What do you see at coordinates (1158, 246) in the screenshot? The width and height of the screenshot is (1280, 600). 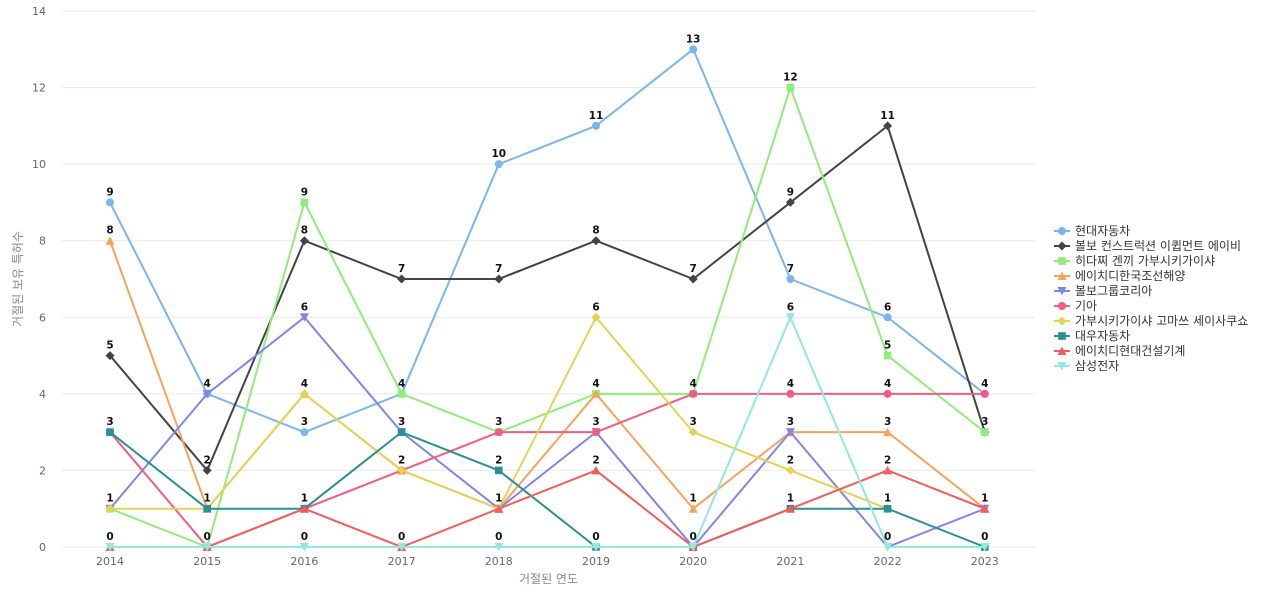 I see `legend-label: 볼보 컨스트럭션 이큅먼트 에이비` at bounding box center [1158, 246].